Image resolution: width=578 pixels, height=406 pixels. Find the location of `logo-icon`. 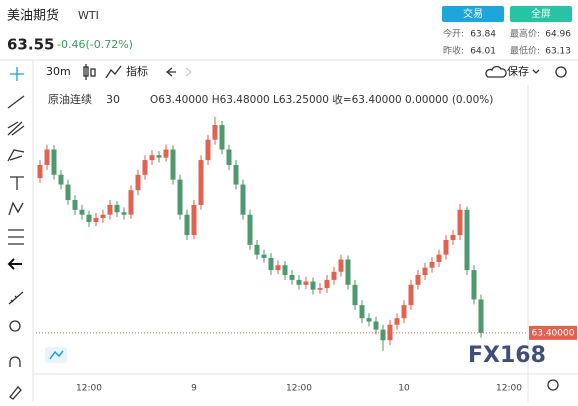

logo-icon is located at coordinates (56, 355).